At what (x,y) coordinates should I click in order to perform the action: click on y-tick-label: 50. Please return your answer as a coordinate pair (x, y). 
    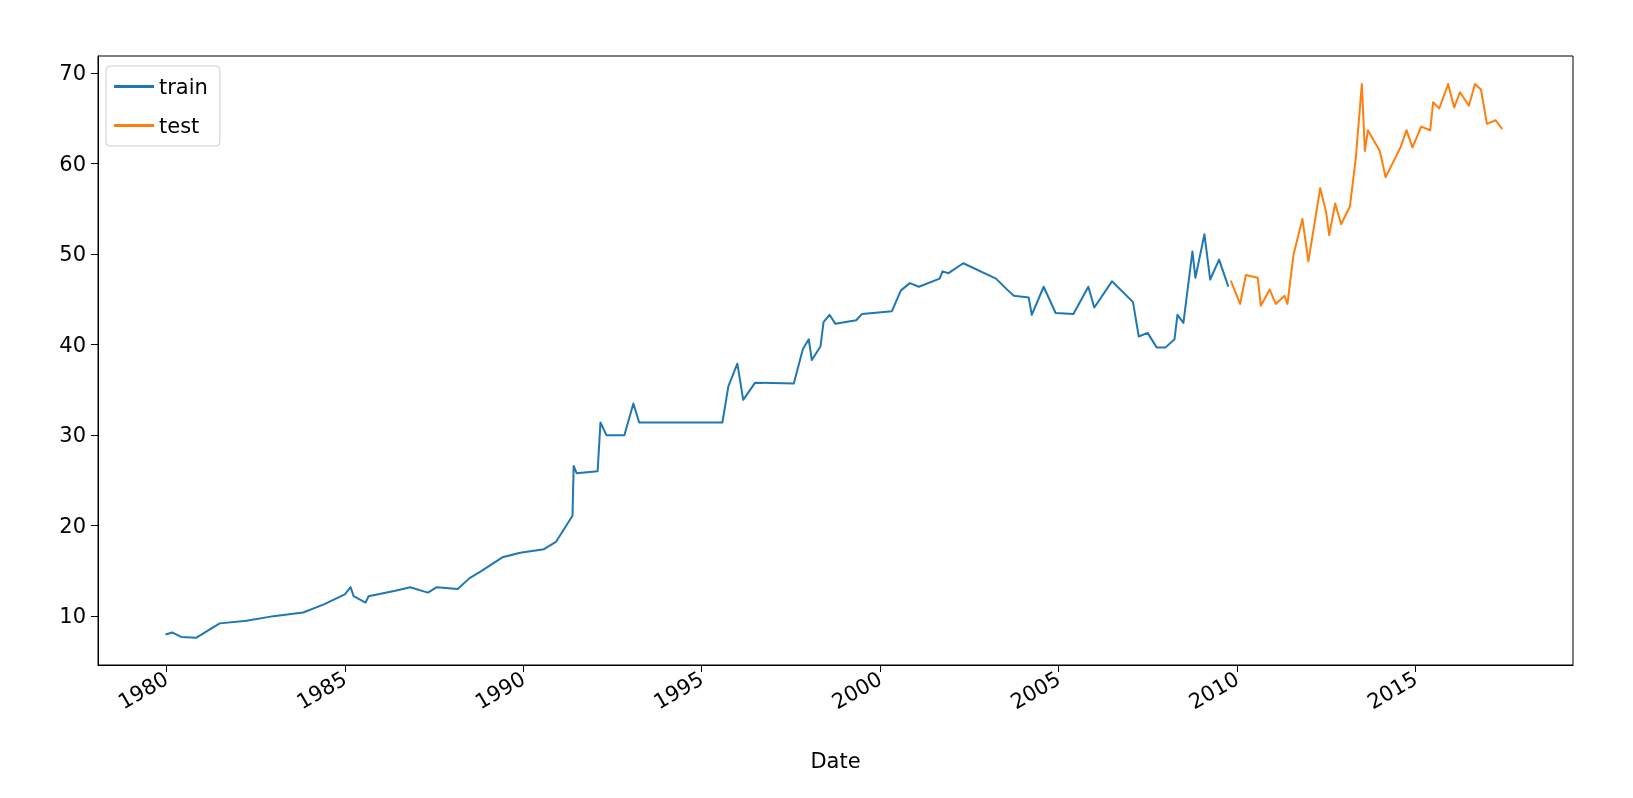
    Looking at the image, I should click on (72, 254).